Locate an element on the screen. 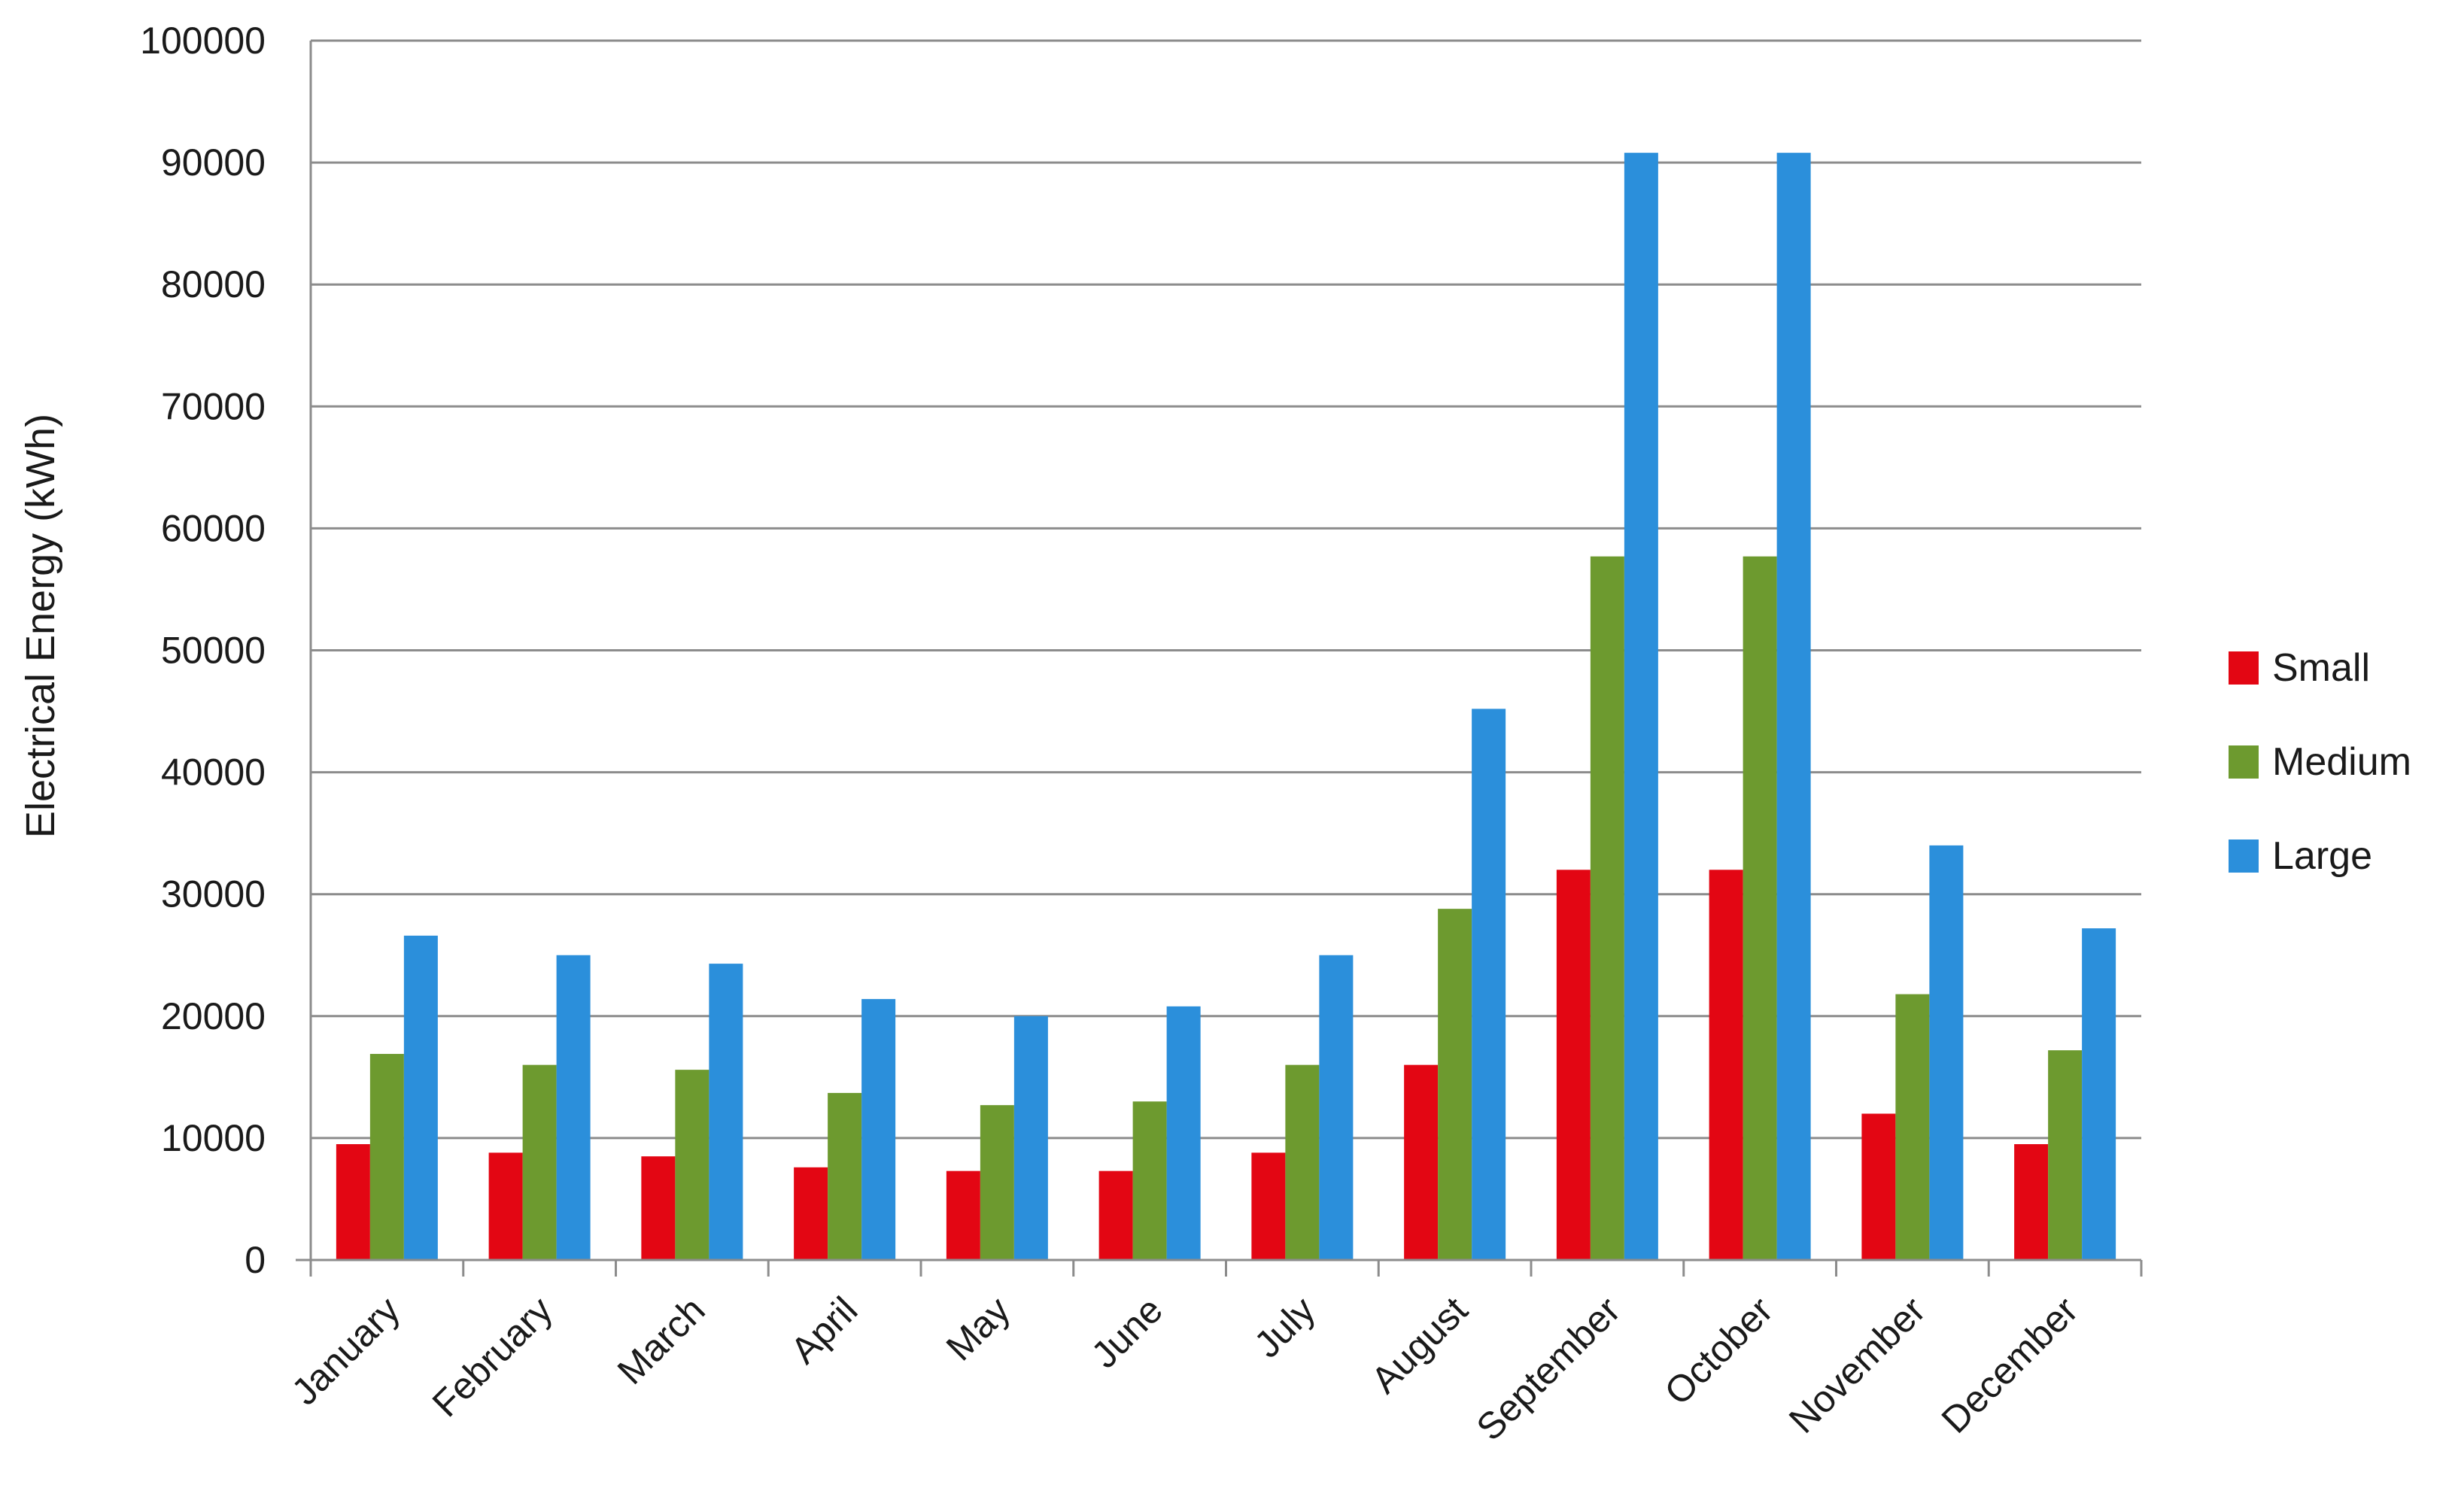 Image resolution: width=2449 pixels, height=1512 pixels. x-tick-label: February is located at coordinates (492, 1357).